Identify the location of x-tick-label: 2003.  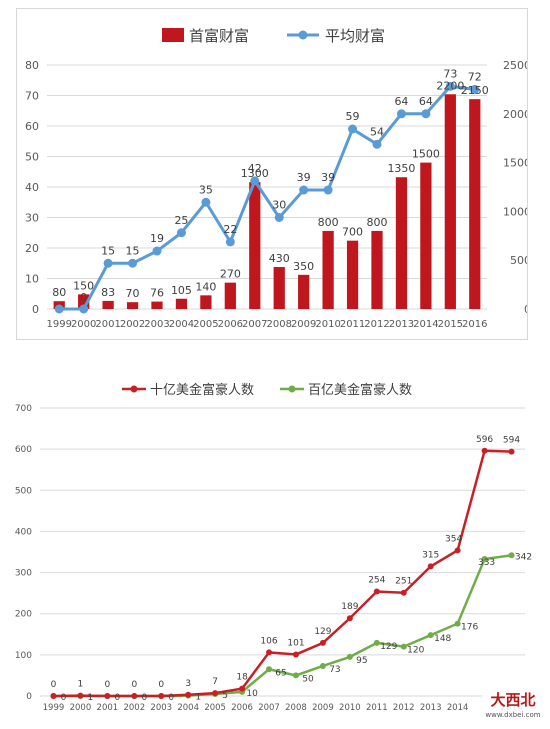
(161, 708).